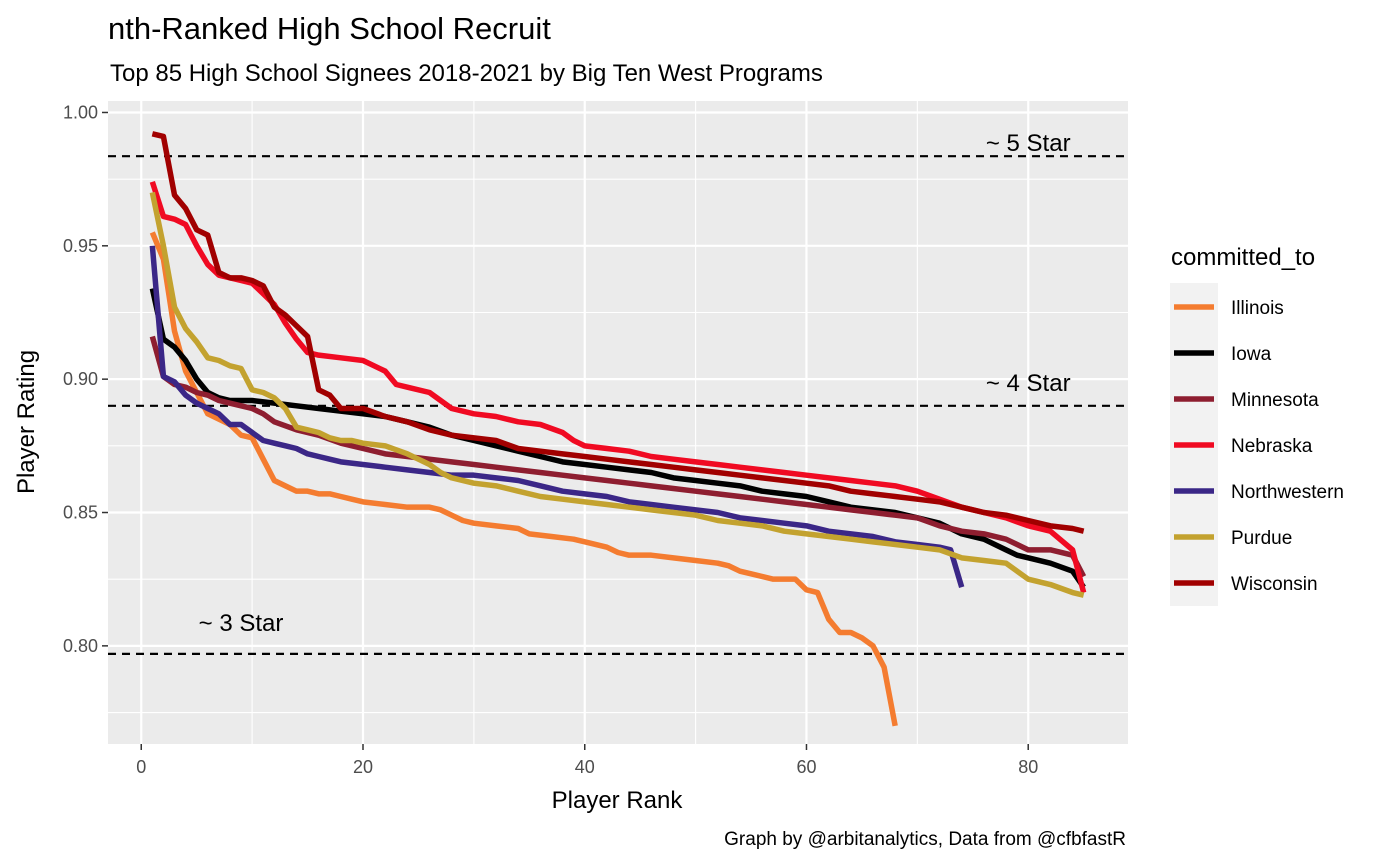  I want to click on reference-line-label: ~ 3 Star, so click(241, 623).